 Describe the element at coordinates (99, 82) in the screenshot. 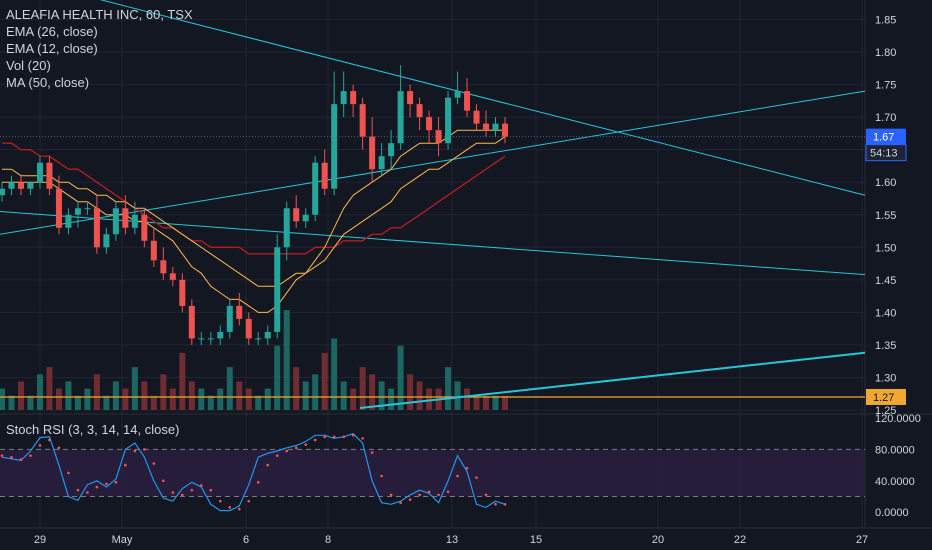

I see `ma50-legend: MA (50, close)` at that location.